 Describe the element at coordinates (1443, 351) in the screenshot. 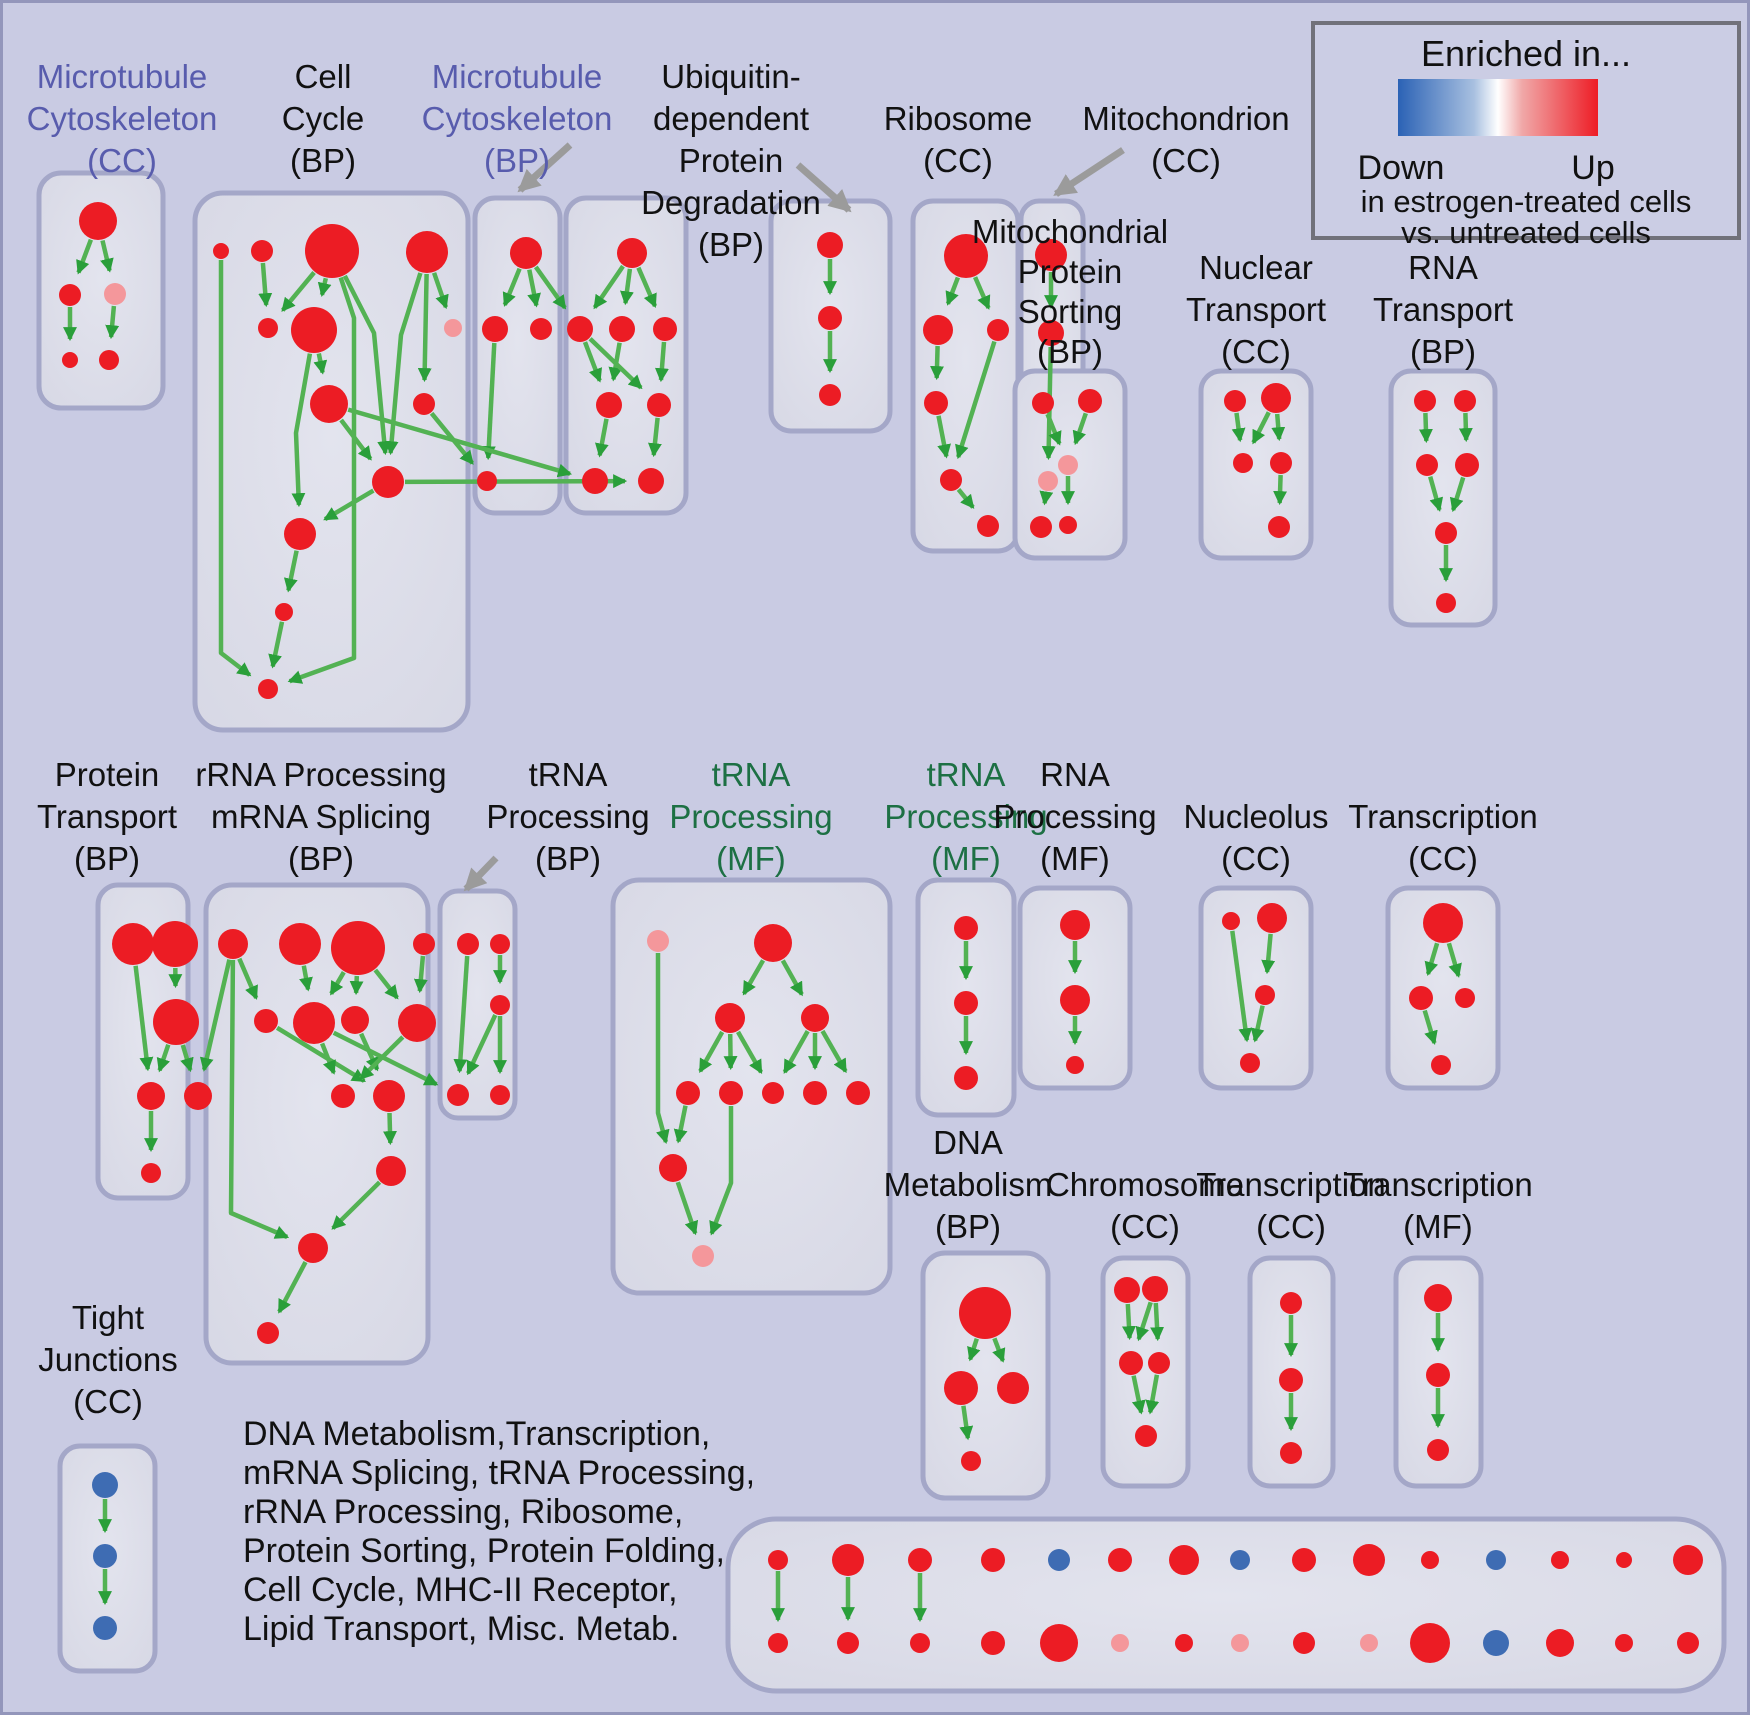

I see `group-label-rna-transport-bp: (BP)` at that location.